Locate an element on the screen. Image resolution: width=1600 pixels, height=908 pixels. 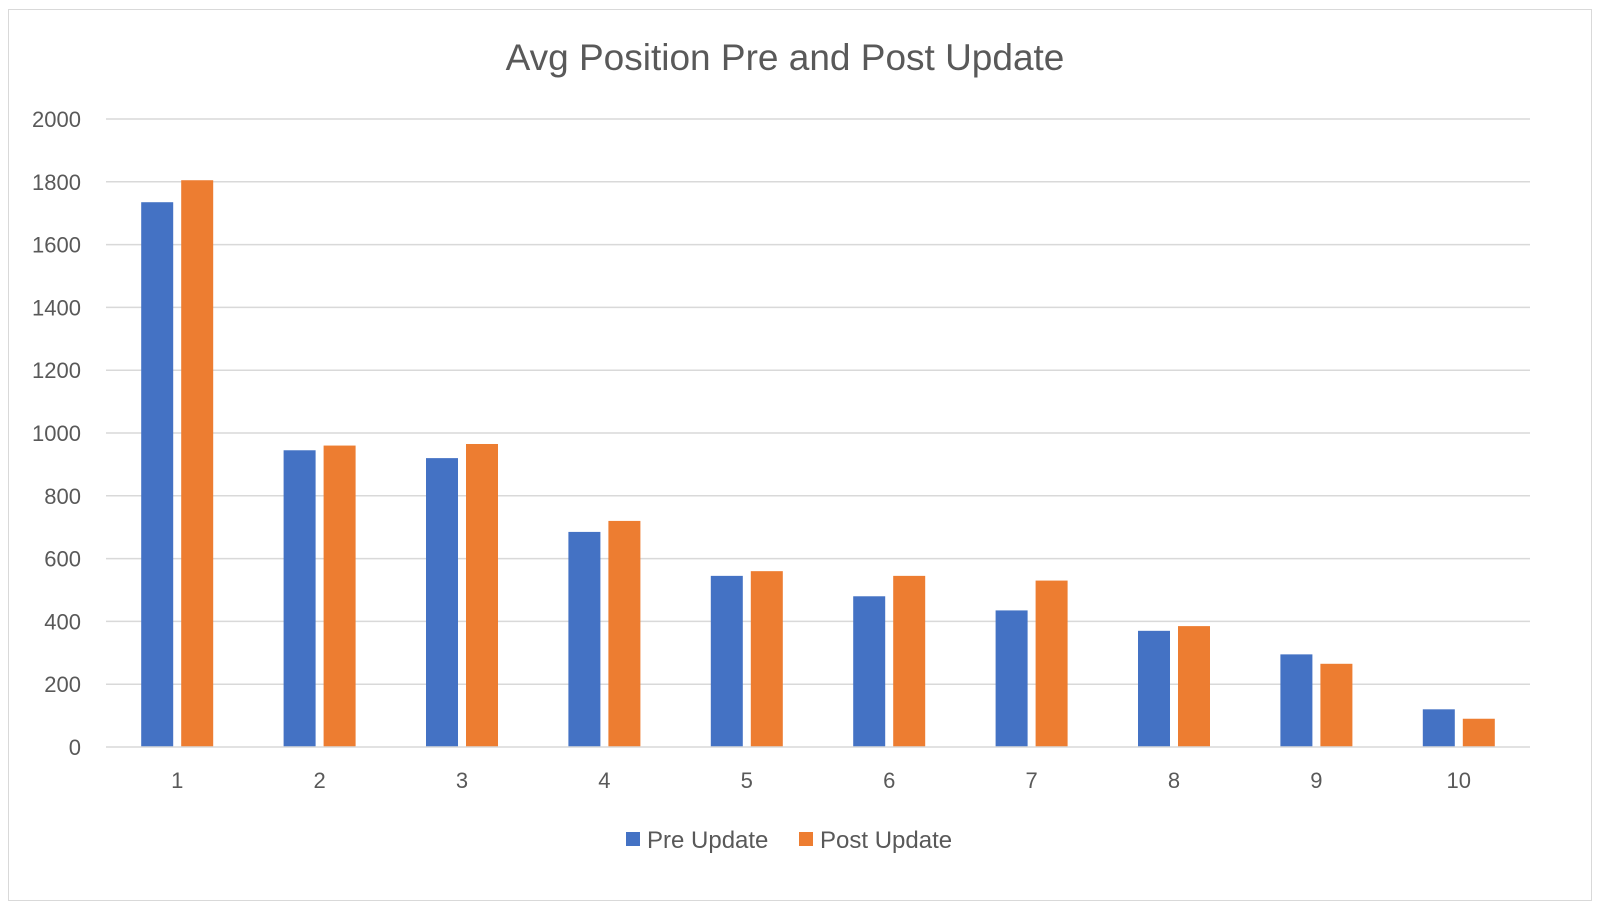
y-tick-label: 400 is located at coordinates (62, 621).